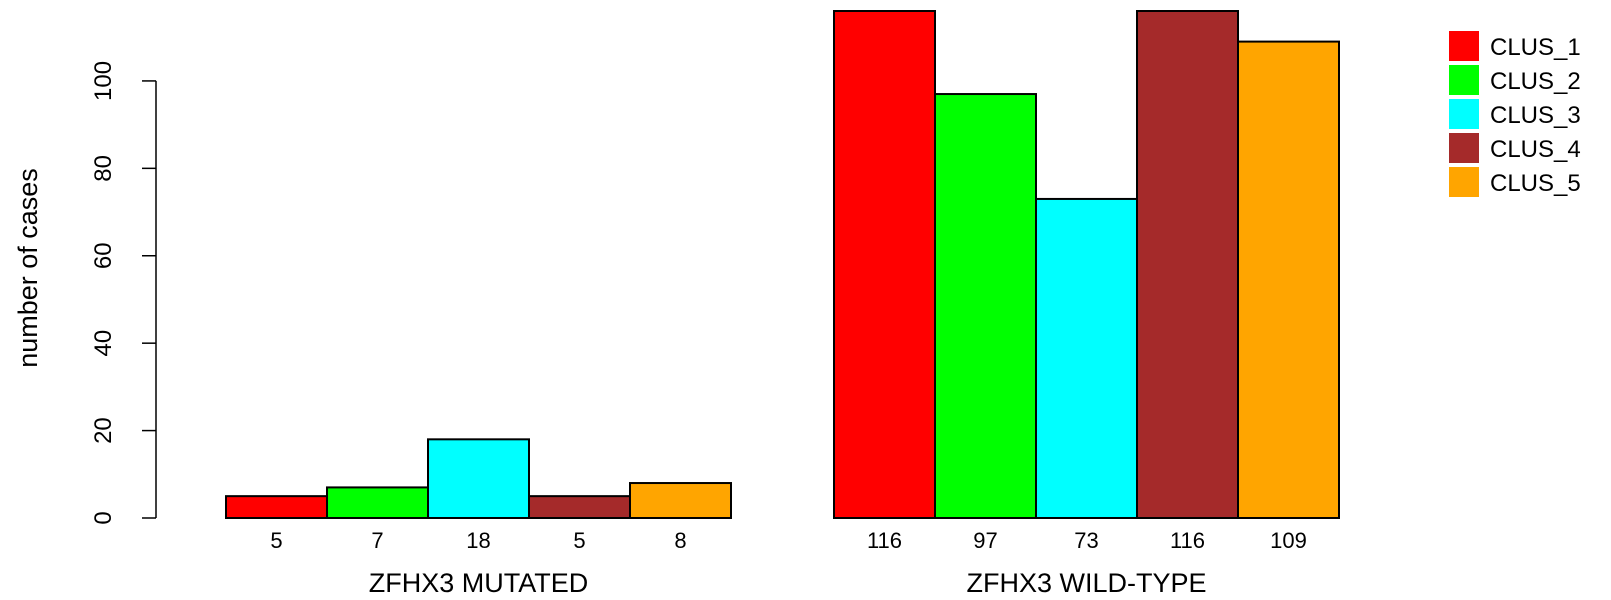 The image size is (1611, 600). I want to click on y-tick-label: 100, so click(103, 81).